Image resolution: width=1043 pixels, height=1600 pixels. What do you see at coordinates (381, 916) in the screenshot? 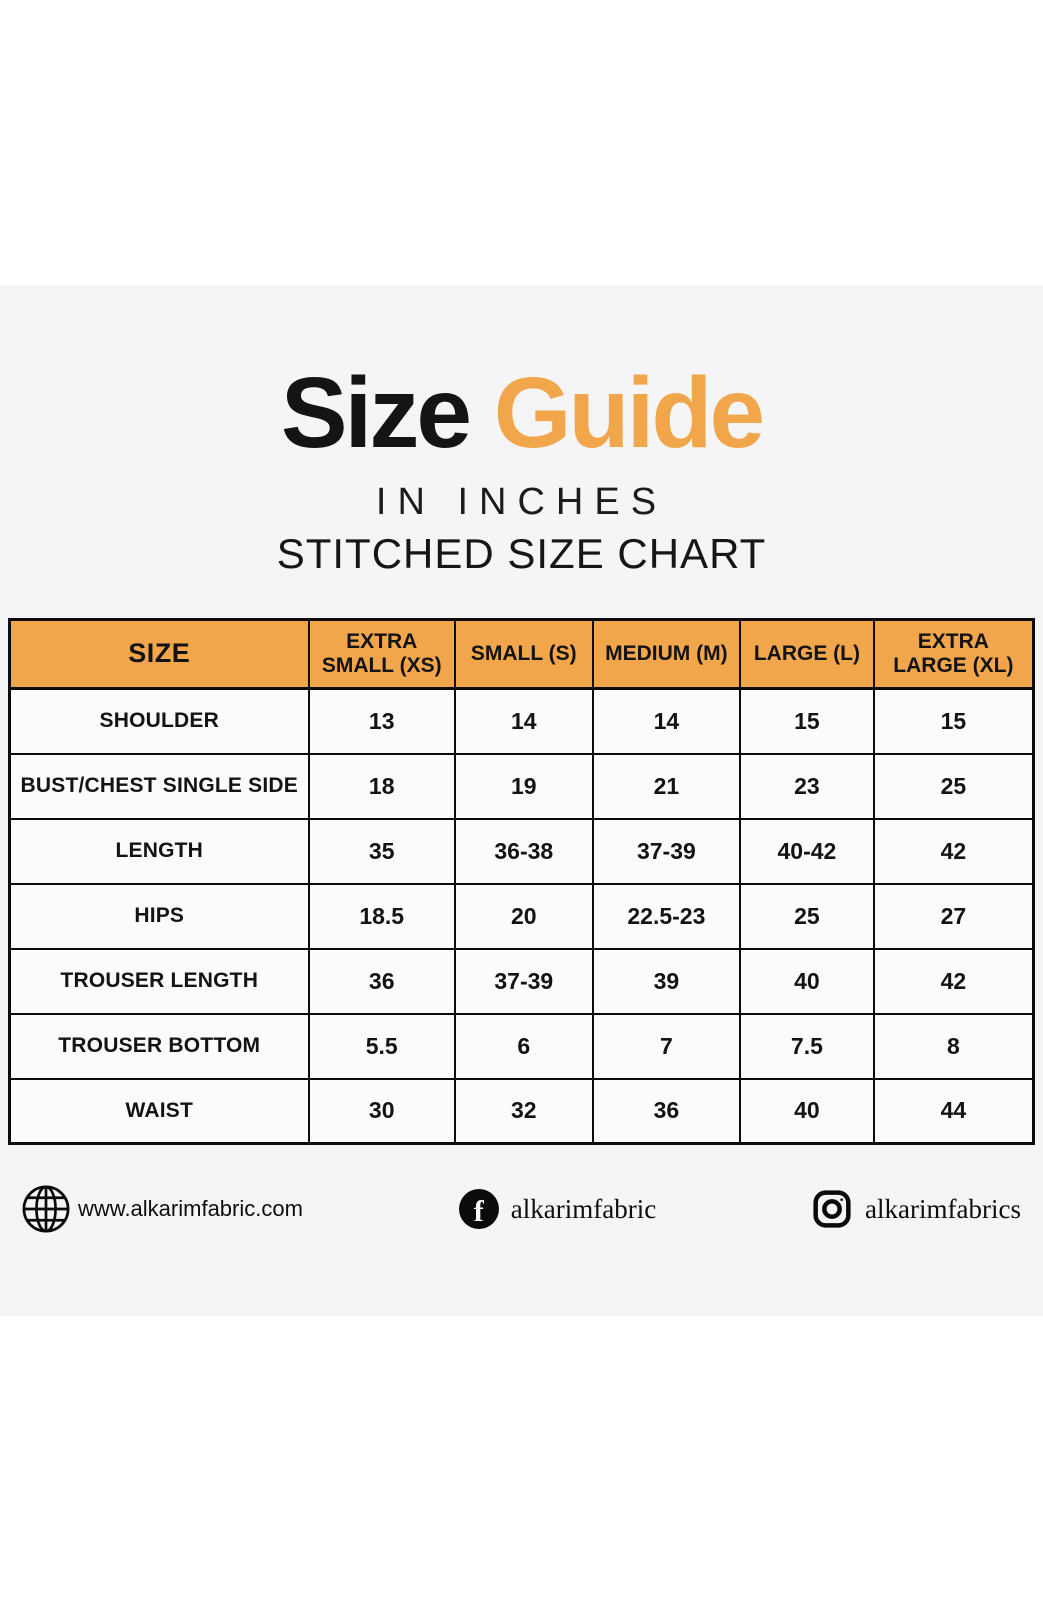
I see `size-value-cell: 18.5` at bounding box center [381, 916].